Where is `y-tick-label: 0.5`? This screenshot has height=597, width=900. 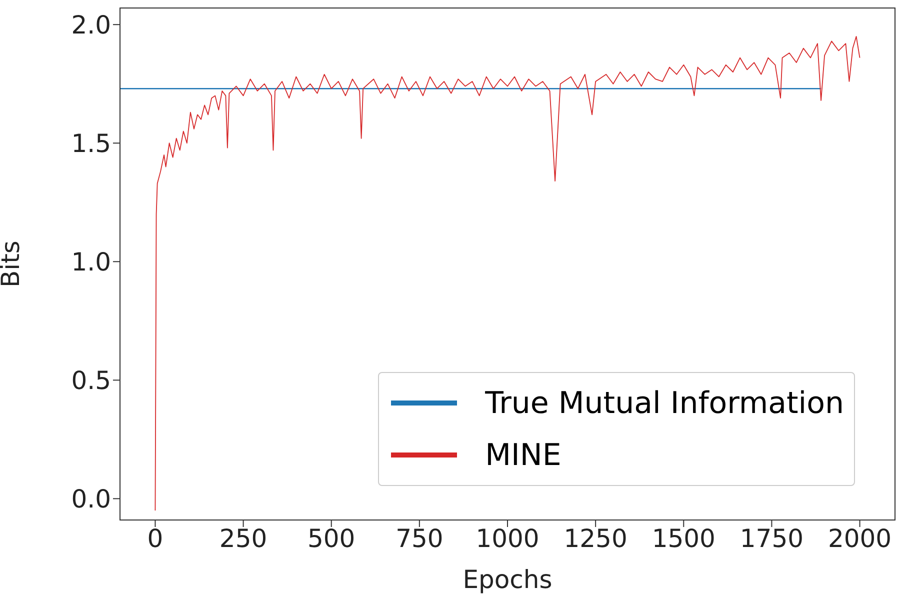
y-tick-label: 0.5 is located at coordinates (91, 381).